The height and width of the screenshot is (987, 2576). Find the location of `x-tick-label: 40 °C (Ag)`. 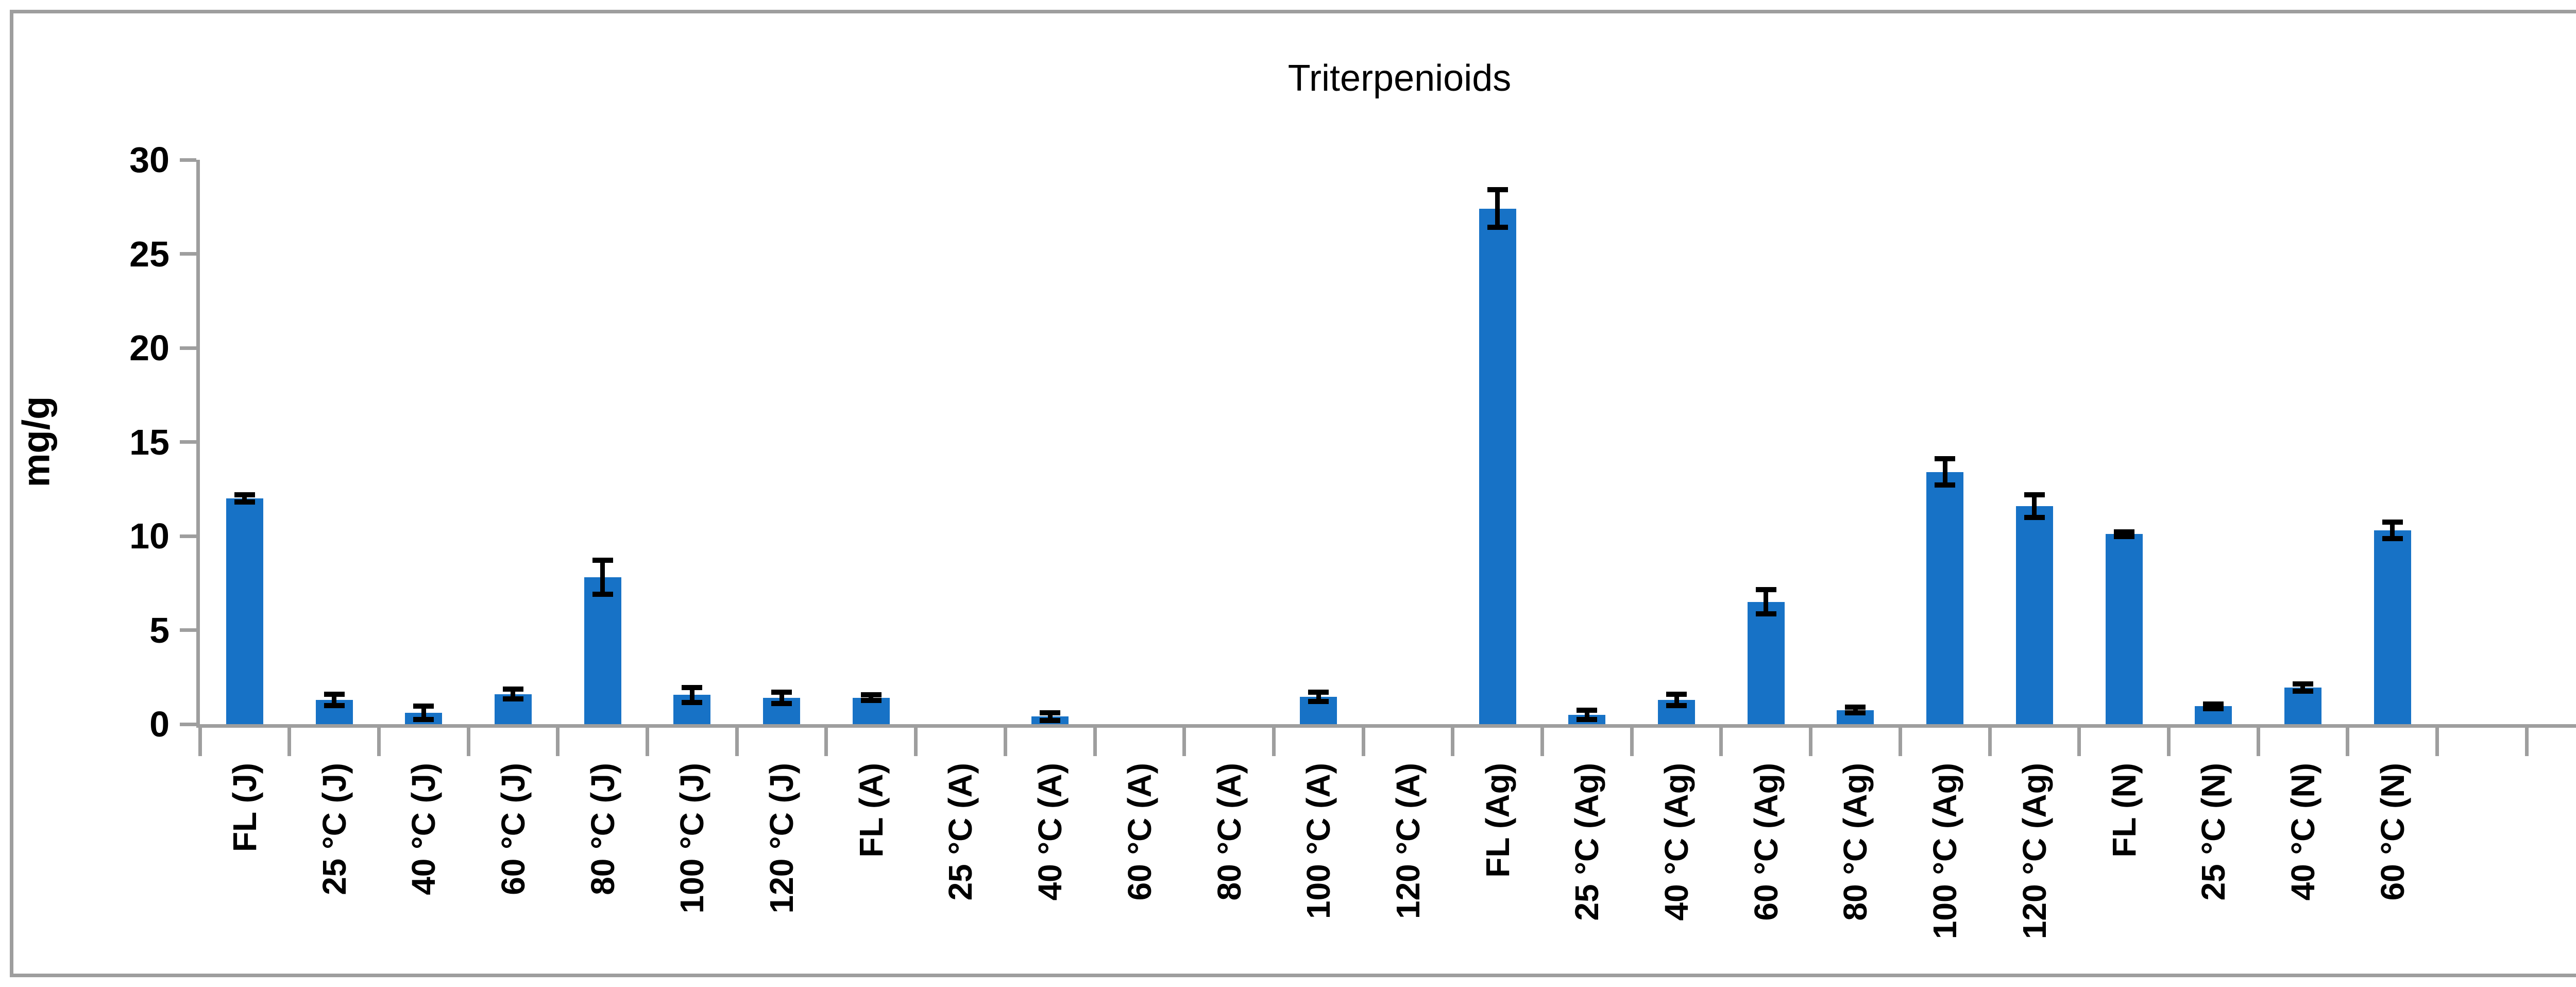

x-tick-label: 40 °C (Ag) is located at coordinates (1677, 842).